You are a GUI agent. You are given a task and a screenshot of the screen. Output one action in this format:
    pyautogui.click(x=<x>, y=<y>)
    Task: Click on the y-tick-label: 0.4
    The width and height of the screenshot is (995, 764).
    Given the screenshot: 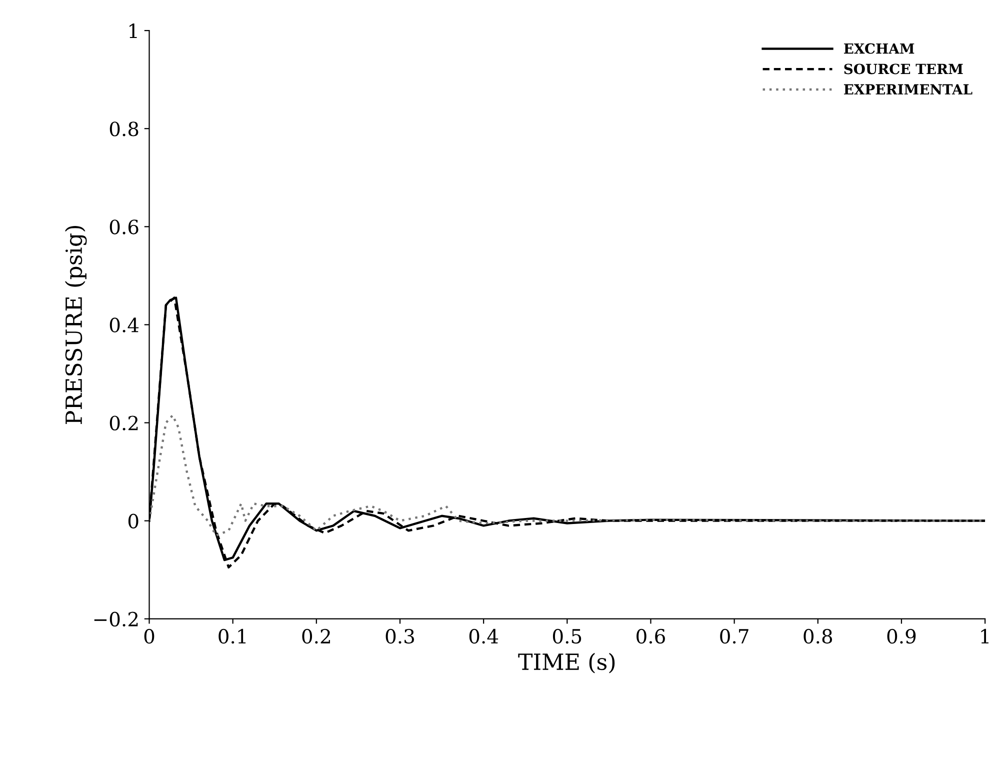 What is the action you would take?
    pyautogui.click(x=124, y=325)
    